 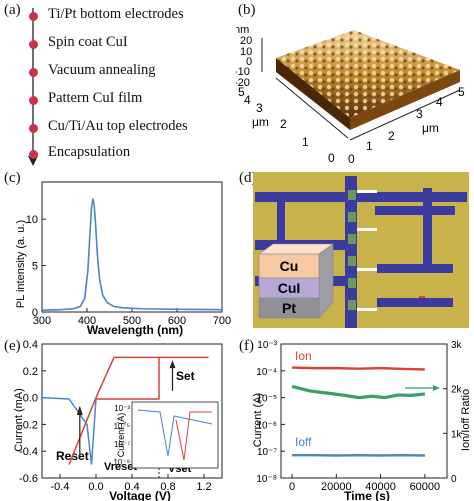 I want to click on ratio-arrowhead, so click(x=436, y=388).